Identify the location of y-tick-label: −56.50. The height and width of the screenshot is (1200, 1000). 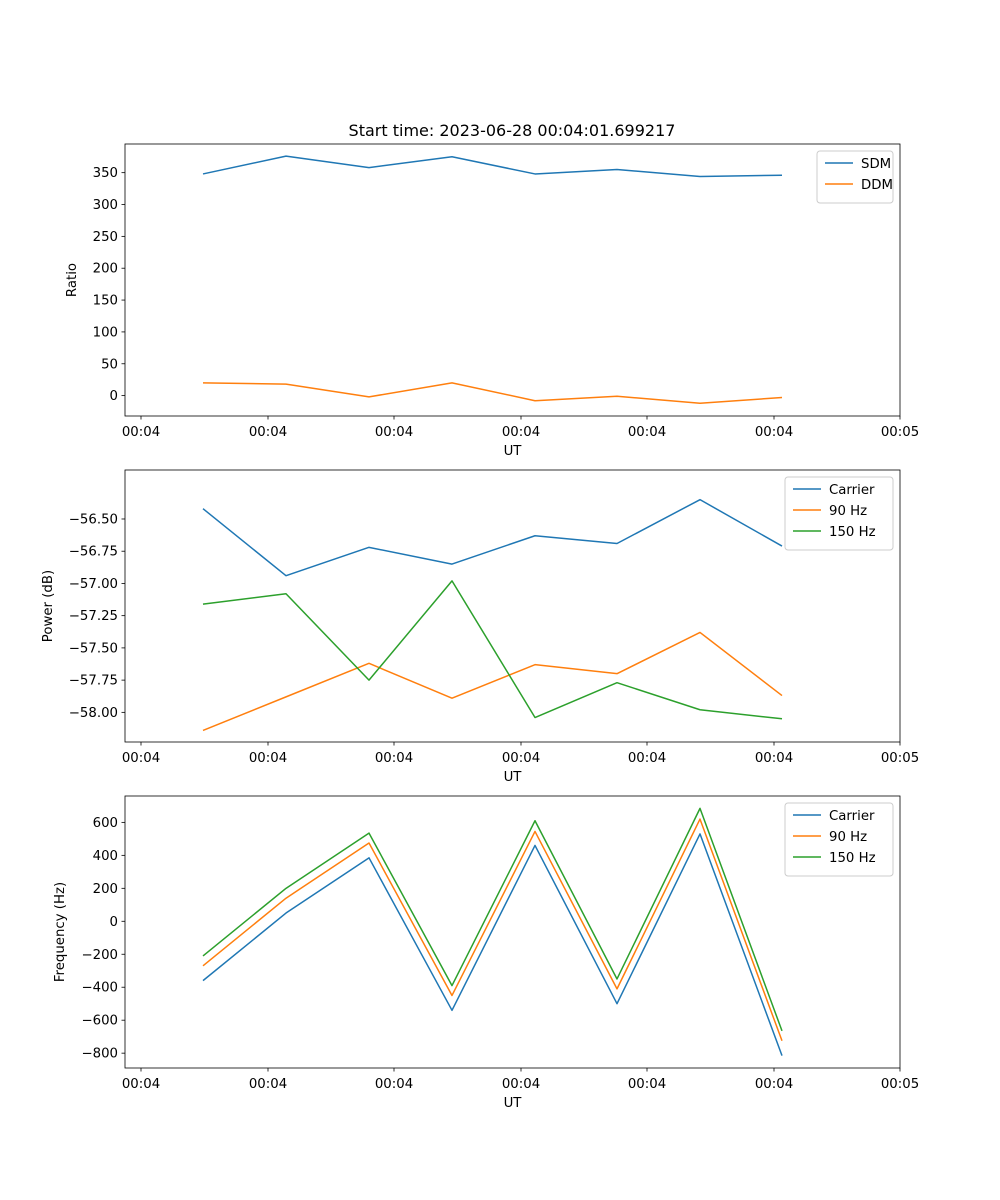
(93, 519).